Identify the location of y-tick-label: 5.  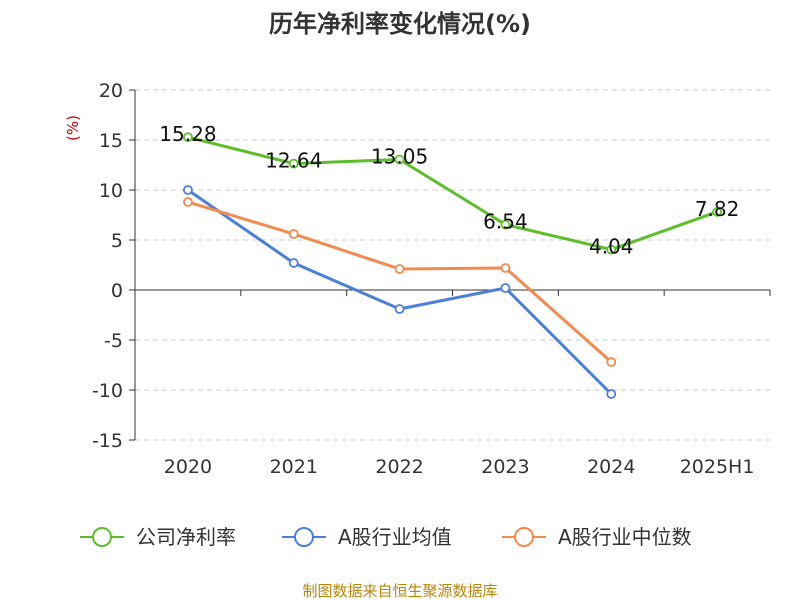
(117, 241).